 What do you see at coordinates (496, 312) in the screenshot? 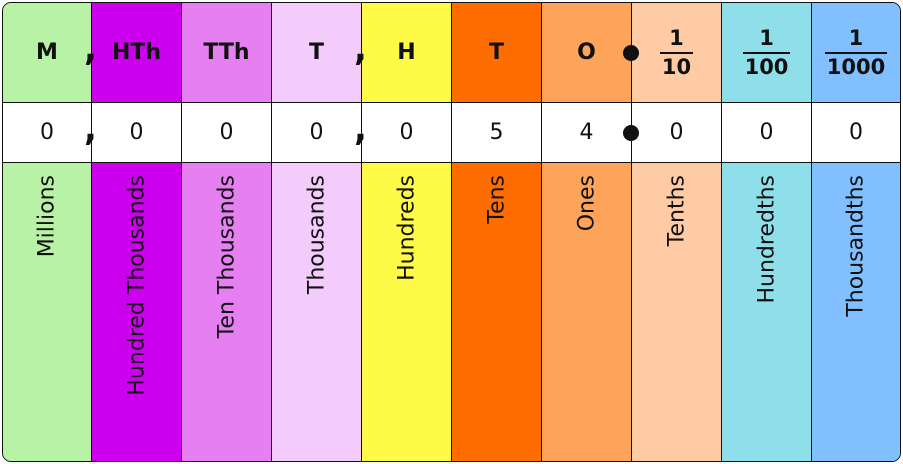
I see `label-tens-cell: Tens` at bounding box center [496, 312].